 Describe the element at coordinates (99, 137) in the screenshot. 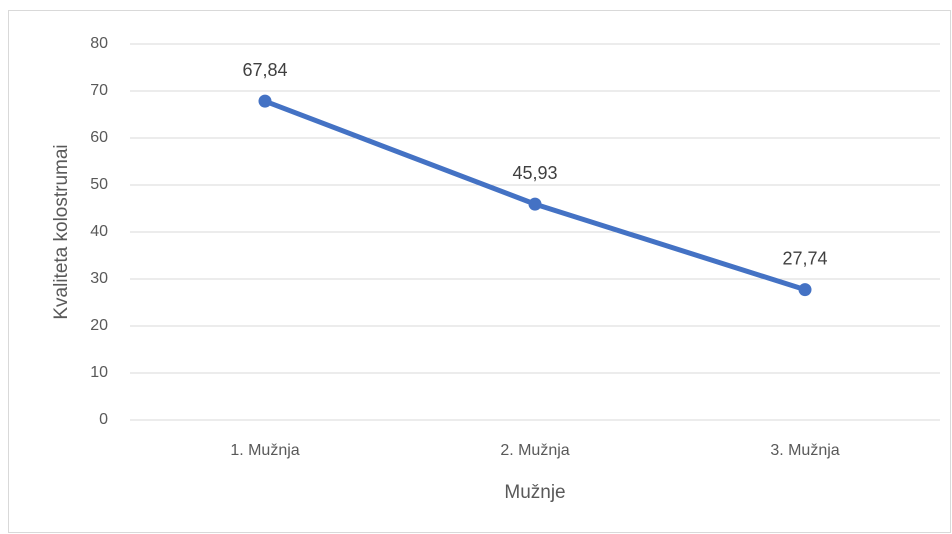

I see `y-tick-label: 60` at that location.